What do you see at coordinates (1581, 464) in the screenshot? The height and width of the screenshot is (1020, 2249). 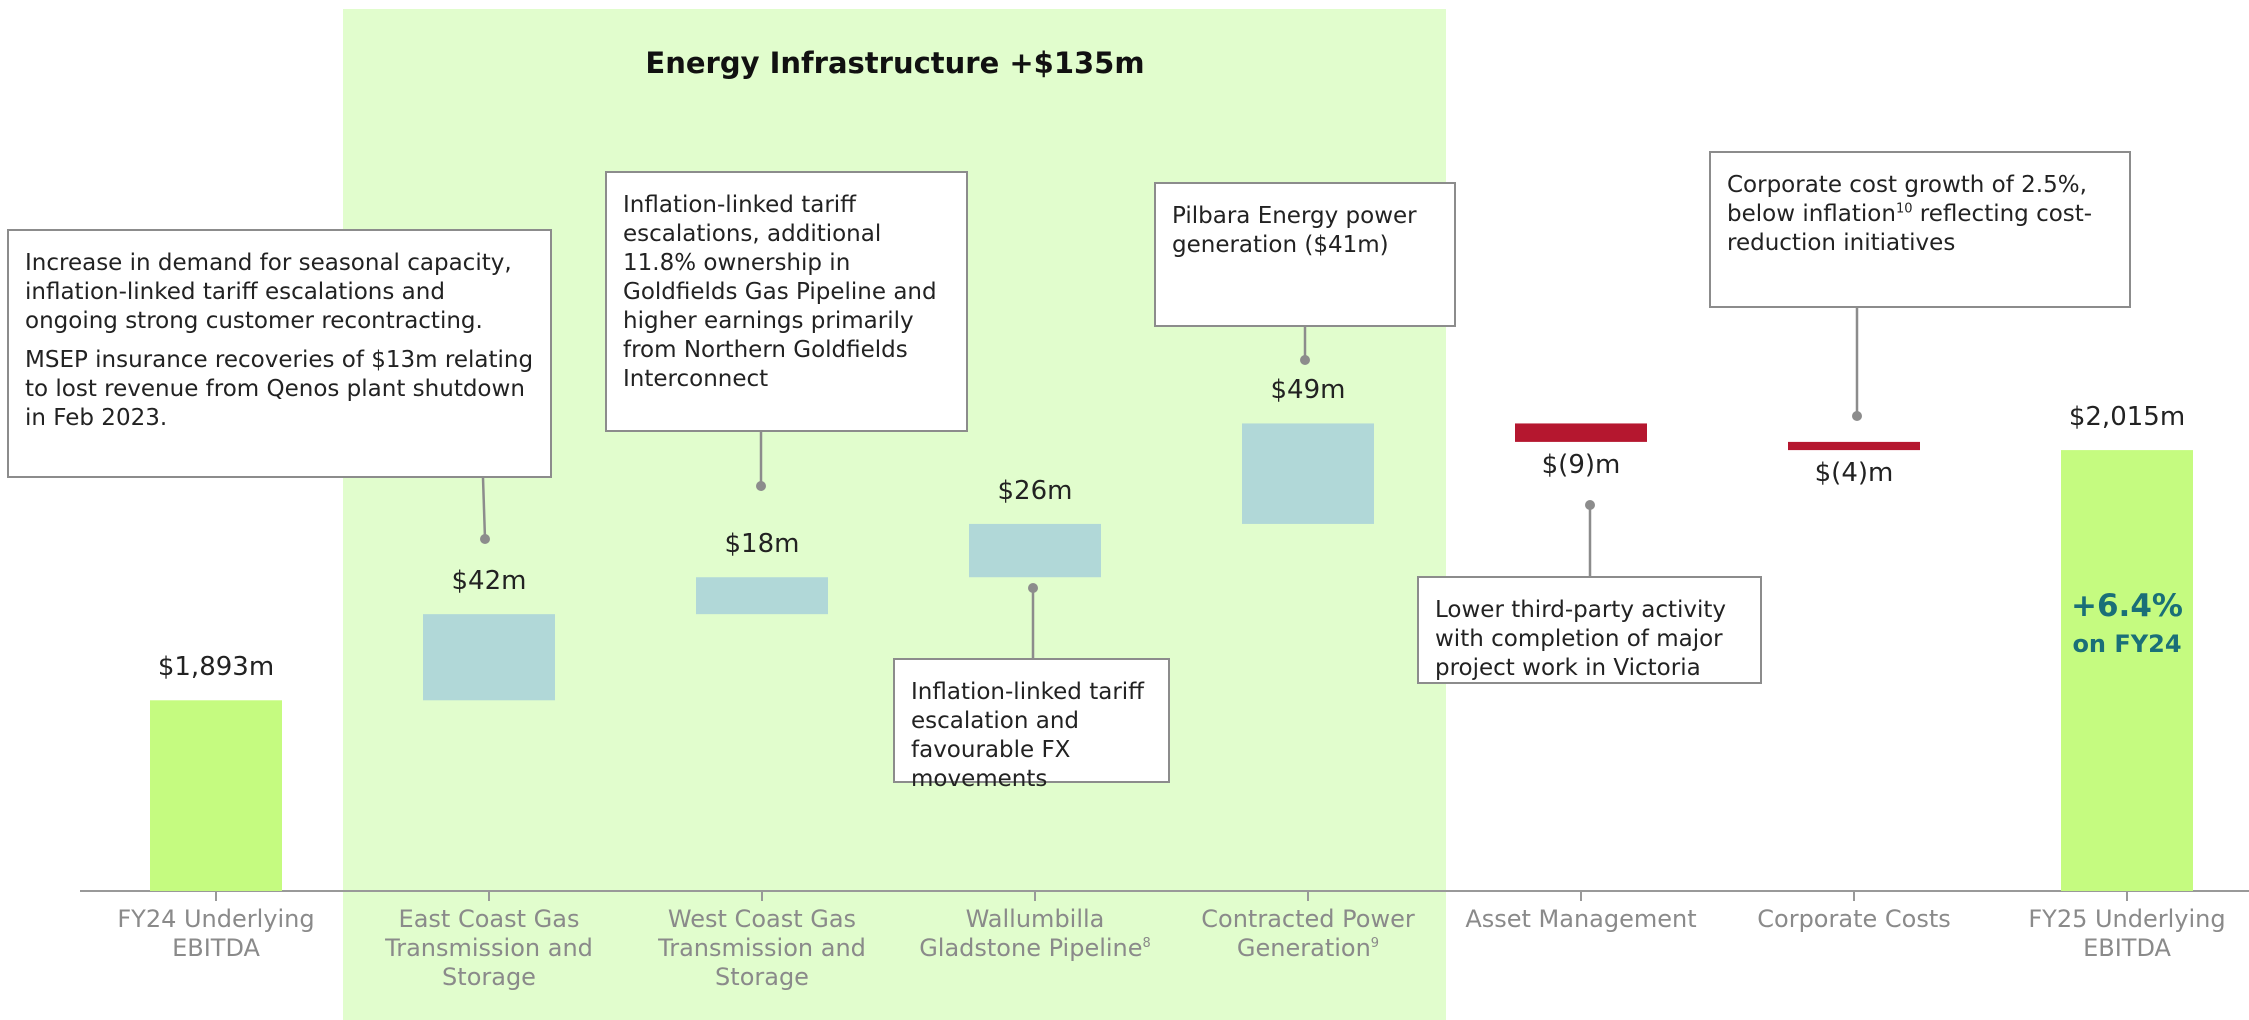 I see `value-label: $(9)m` at bounding box center [1581, 464].